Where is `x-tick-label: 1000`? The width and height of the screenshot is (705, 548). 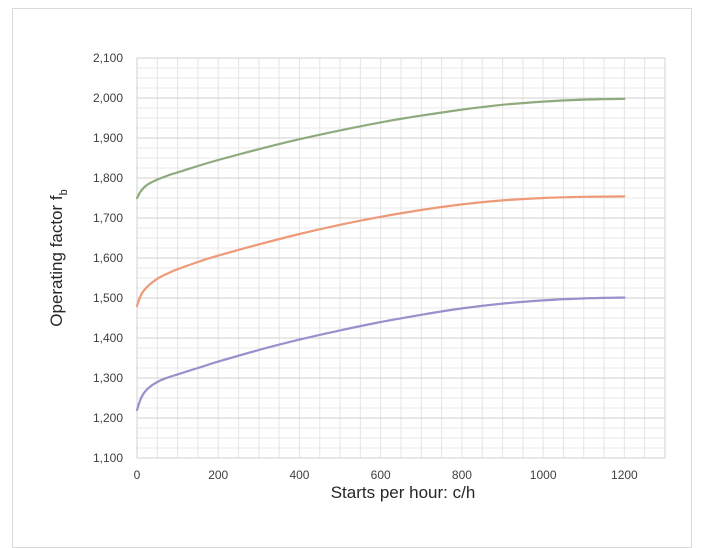 x-tick-label: 1000 is located at coordinates (543, 475).